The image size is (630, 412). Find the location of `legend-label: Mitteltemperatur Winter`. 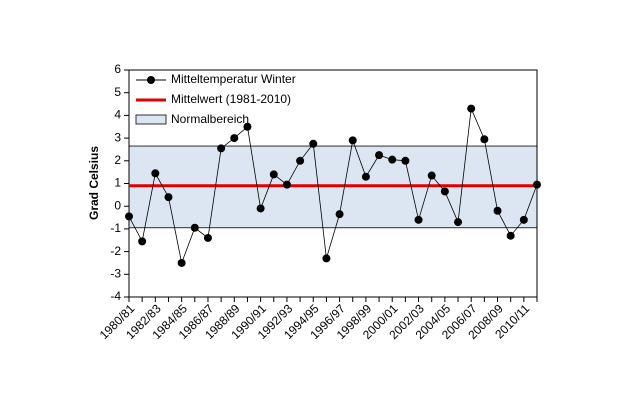

legend-label: Mitteltemperatur Winter is located at coordinates (233, 79).